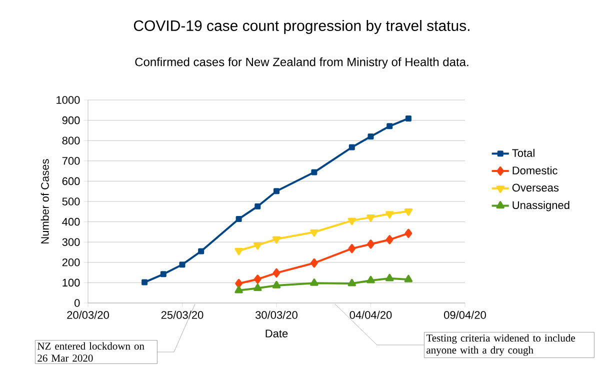 This screenshot has height=374, width=605. Describe the element at coordinates (182, 314) in the screenshot. I see `x-tick-label: 25/03/20` at that location.